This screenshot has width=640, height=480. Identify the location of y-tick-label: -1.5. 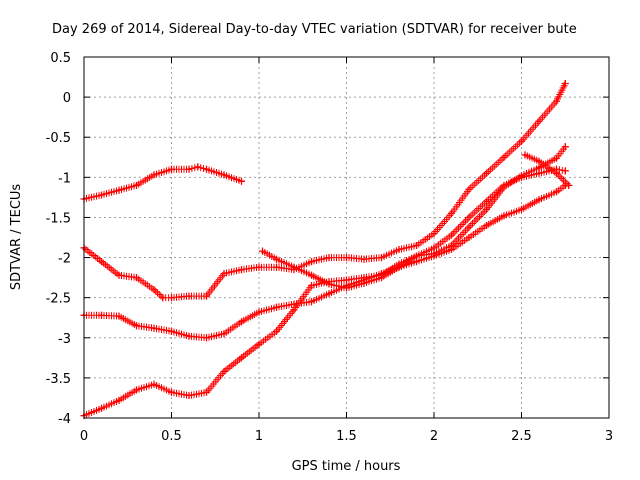
(58, 218).